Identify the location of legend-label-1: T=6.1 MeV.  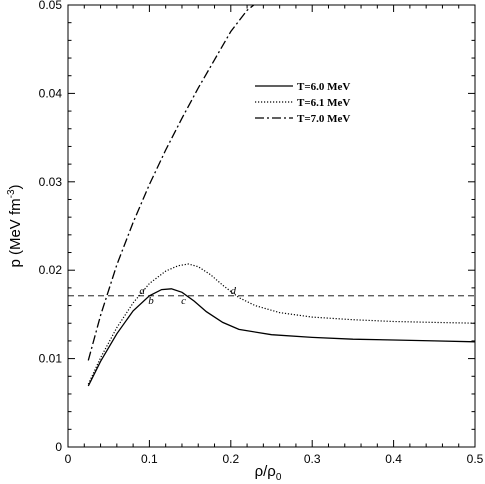
(323, 103).